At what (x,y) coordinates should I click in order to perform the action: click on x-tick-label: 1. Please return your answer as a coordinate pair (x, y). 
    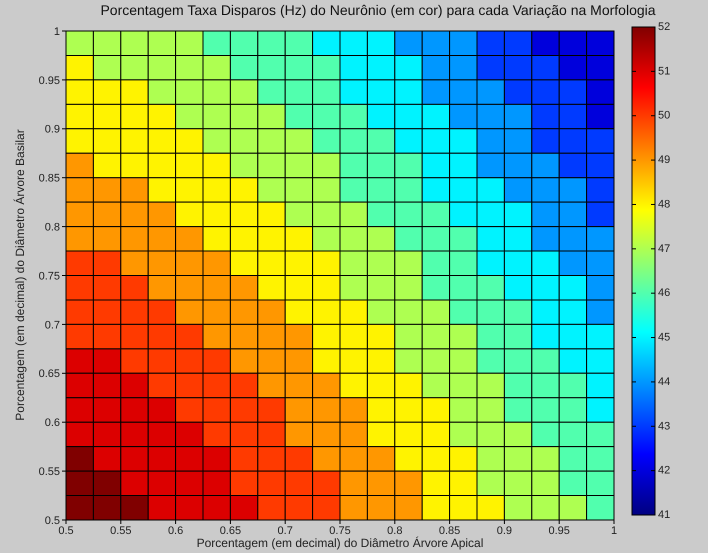
    Looking at the image, I should click on (614, 530).